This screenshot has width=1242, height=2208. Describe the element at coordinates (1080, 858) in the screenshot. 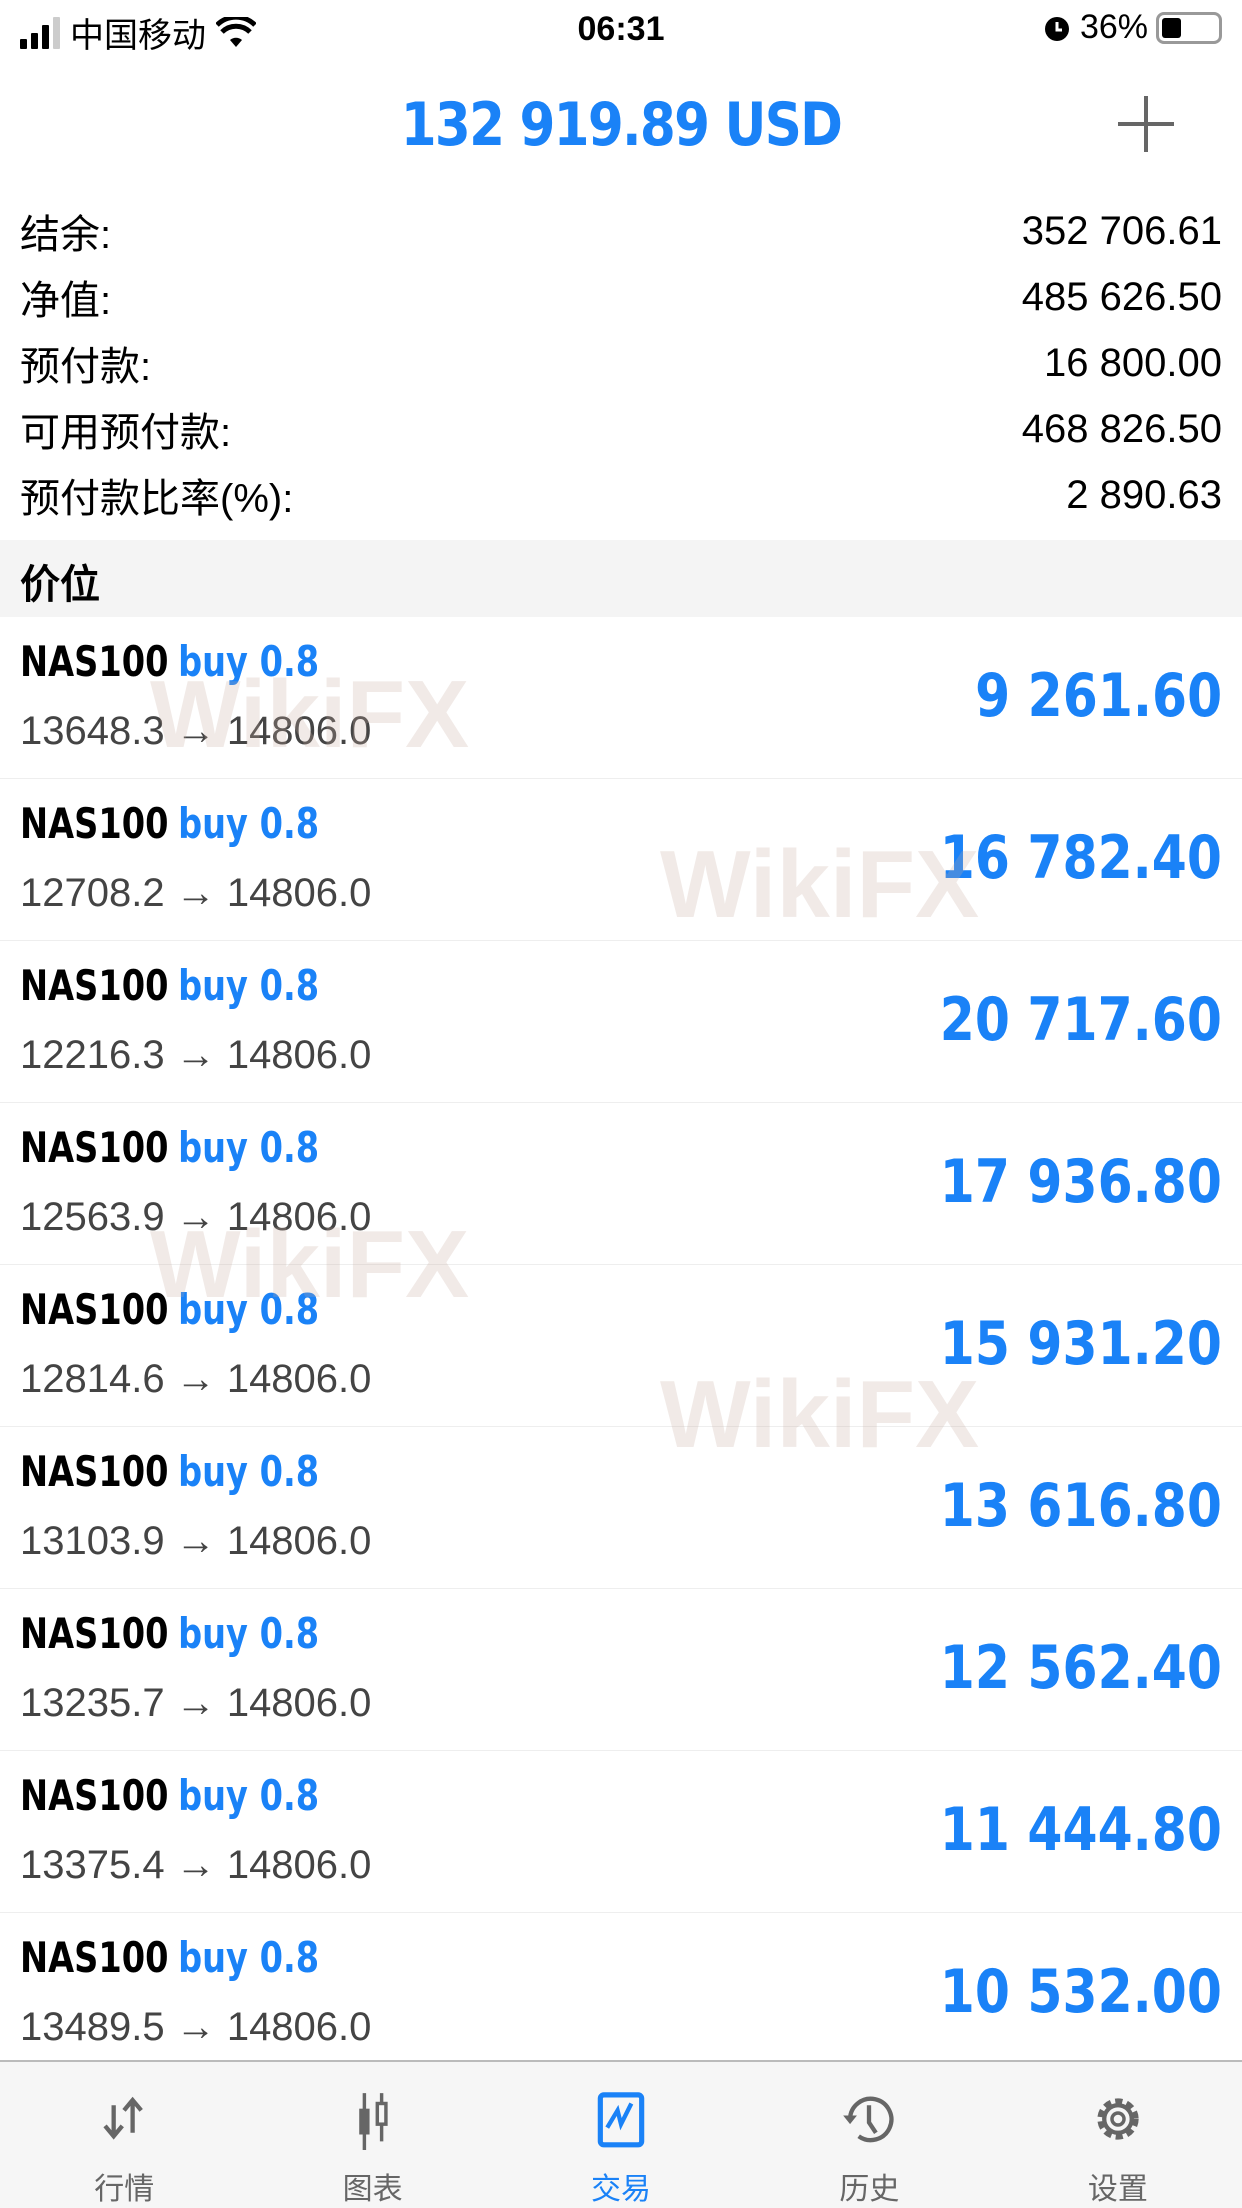

I see `position-profit: 16 782.40` at that location.